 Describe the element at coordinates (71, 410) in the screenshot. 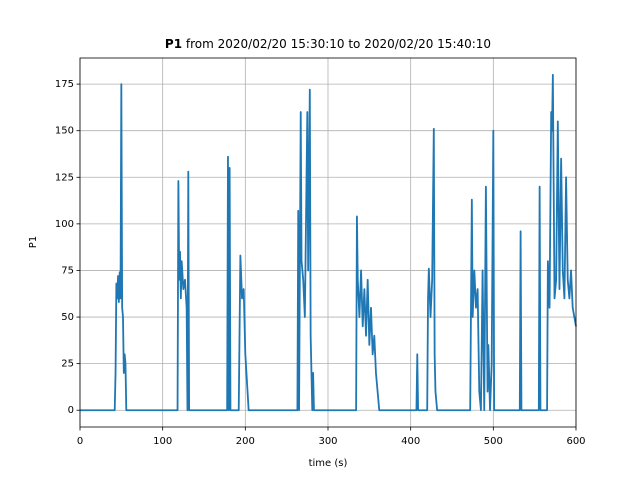

I see `y-tick-label: 0` at that location.